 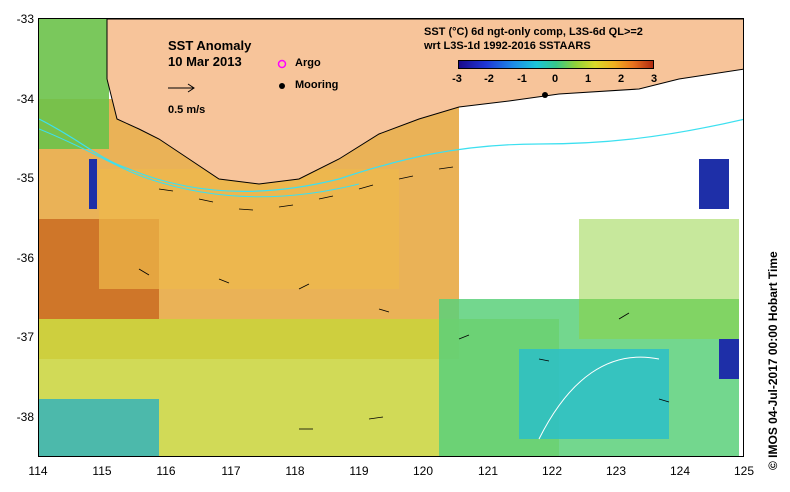 What do you see at coordinates (507, 46) in the screenshot?
I see `product-line-2: wrt L3S-1d 1992-2016 SSTAARS` at bounding box center [507, 46].